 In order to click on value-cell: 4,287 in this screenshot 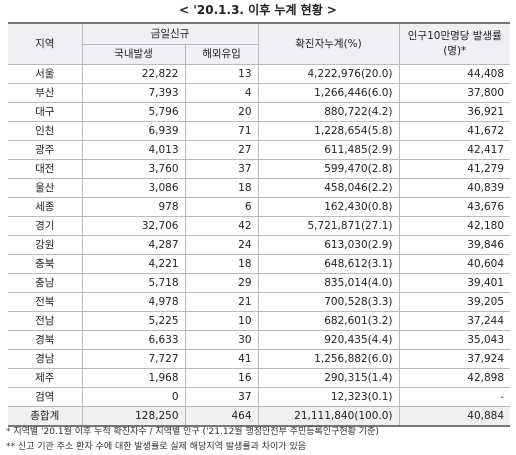, I will do `click(133, 245)`.